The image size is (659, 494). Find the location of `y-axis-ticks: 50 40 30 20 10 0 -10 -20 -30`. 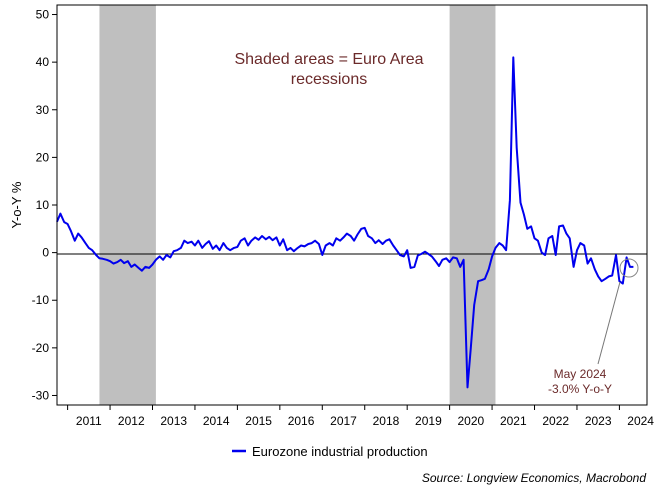

y-axis-ticks: 50 40 30 20 10 0 -10 -20 -30 is located at coordinates (44, 205).